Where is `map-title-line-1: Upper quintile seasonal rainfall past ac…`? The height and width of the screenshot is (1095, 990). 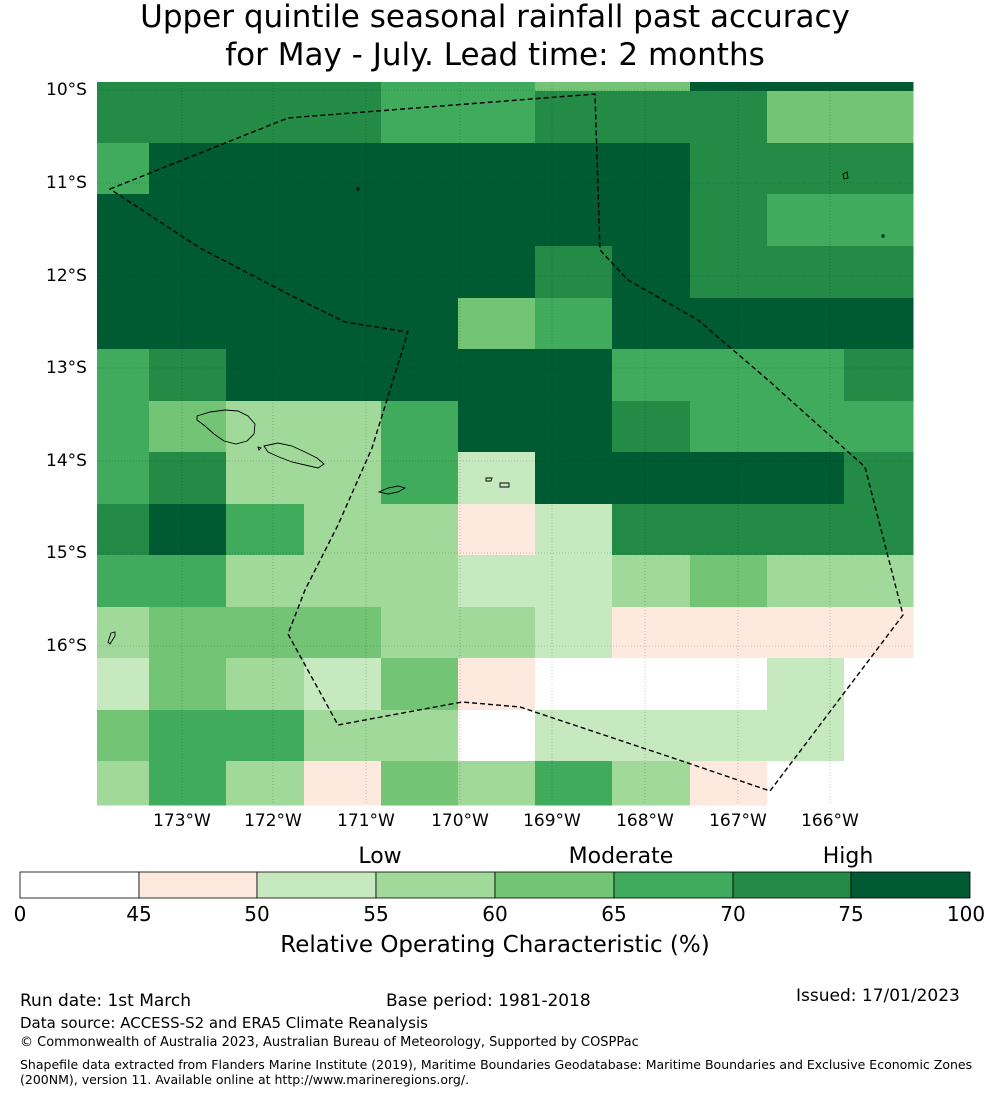 map-title-line-1: Upper quintile seasonal rainfall past ac… is located at coordinates (495, 17).